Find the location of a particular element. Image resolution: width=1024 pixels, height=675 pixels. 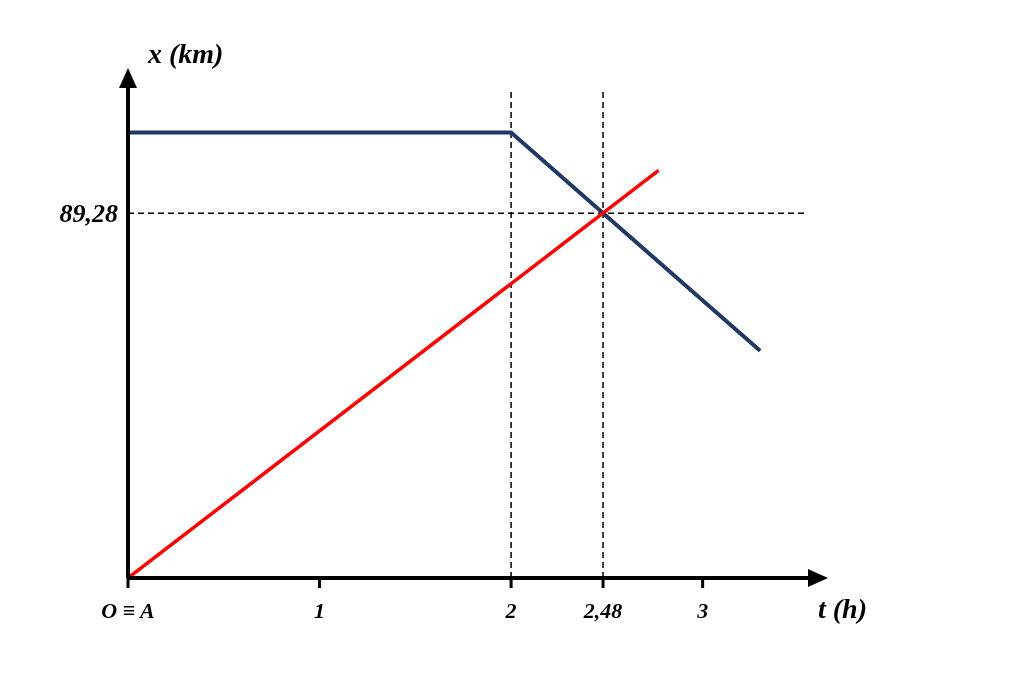

y-axis-title: x (km) is located at coordinates (186, 54).